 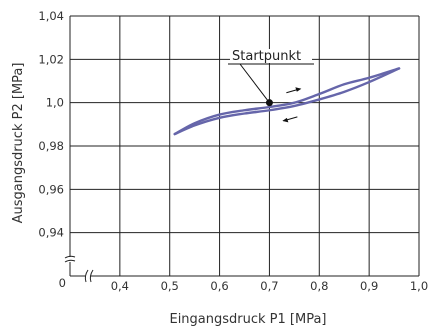 I want to click on arrow-left-head, so click(x=285, y=120).